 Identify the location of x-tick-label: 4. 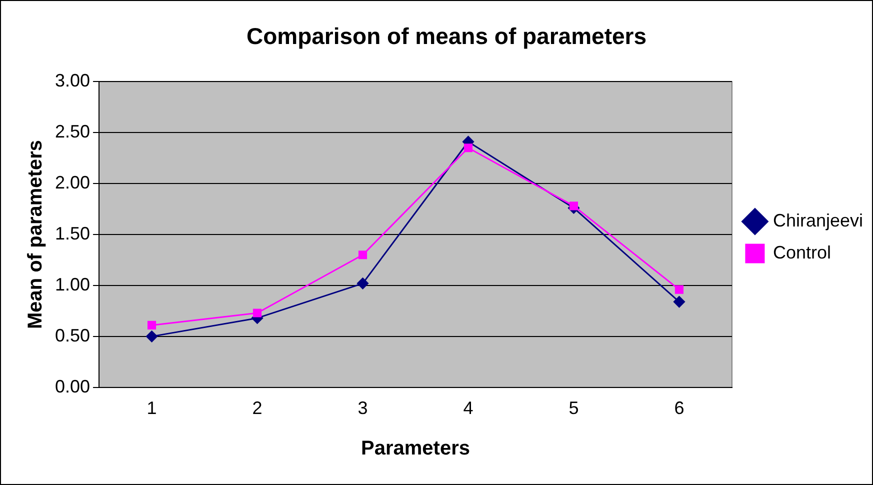
(468, 408).